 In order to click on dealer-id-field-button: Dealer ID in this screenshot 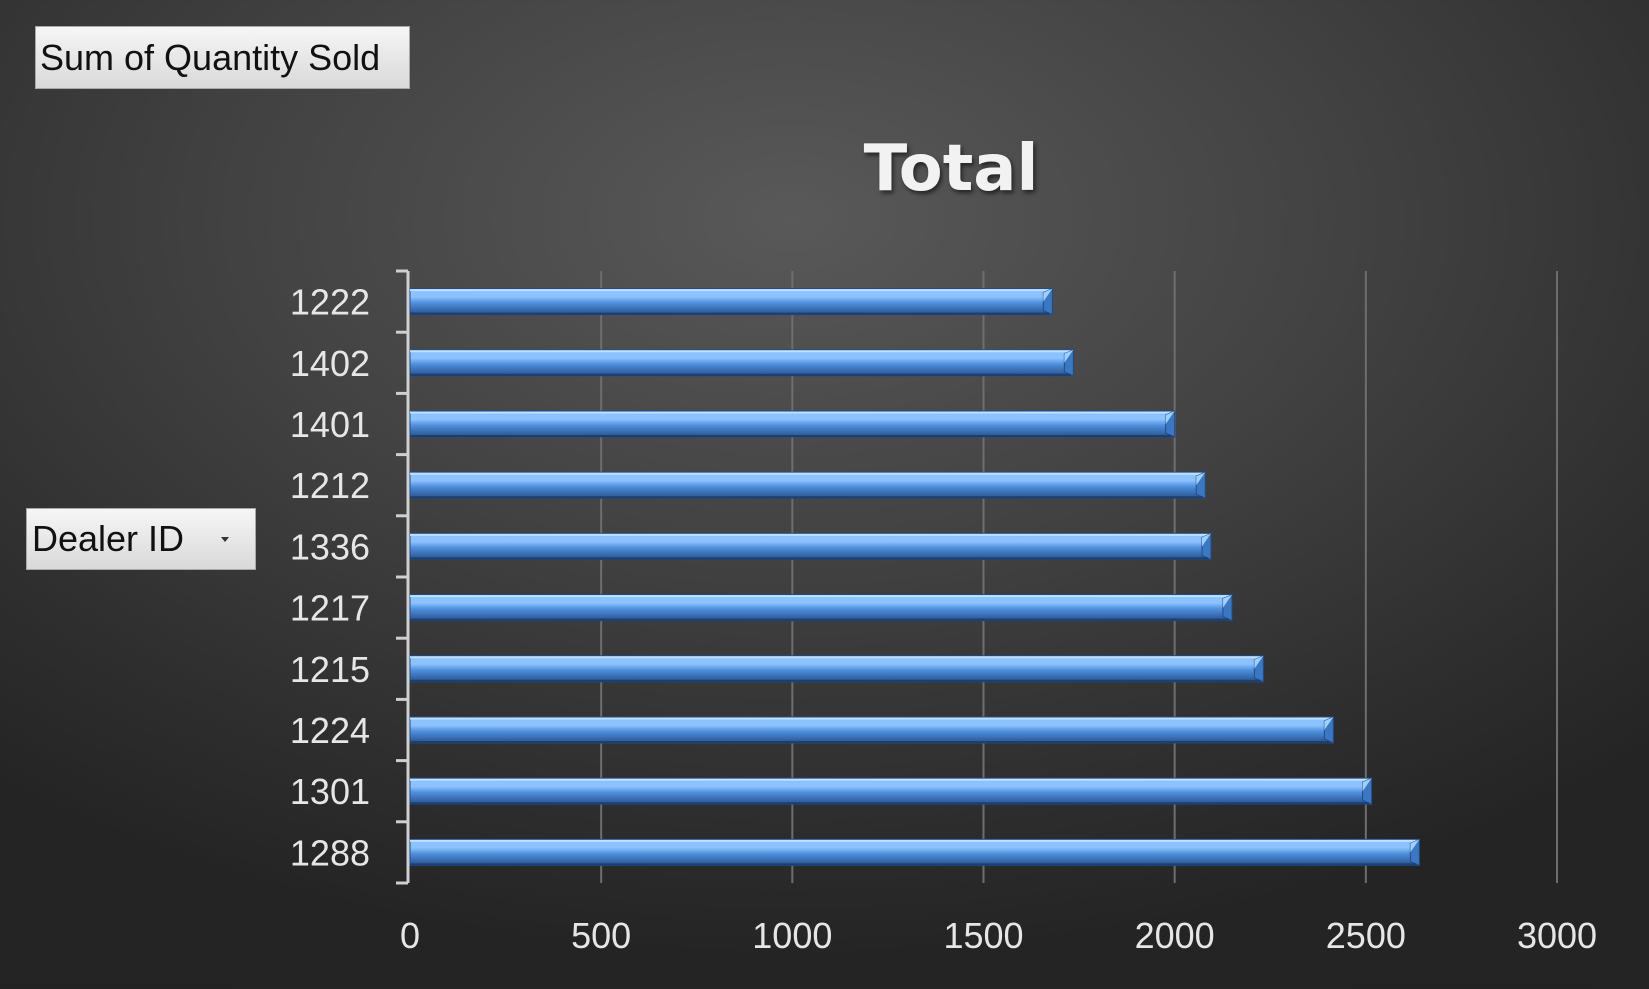, I will do `click(141, 539)`.